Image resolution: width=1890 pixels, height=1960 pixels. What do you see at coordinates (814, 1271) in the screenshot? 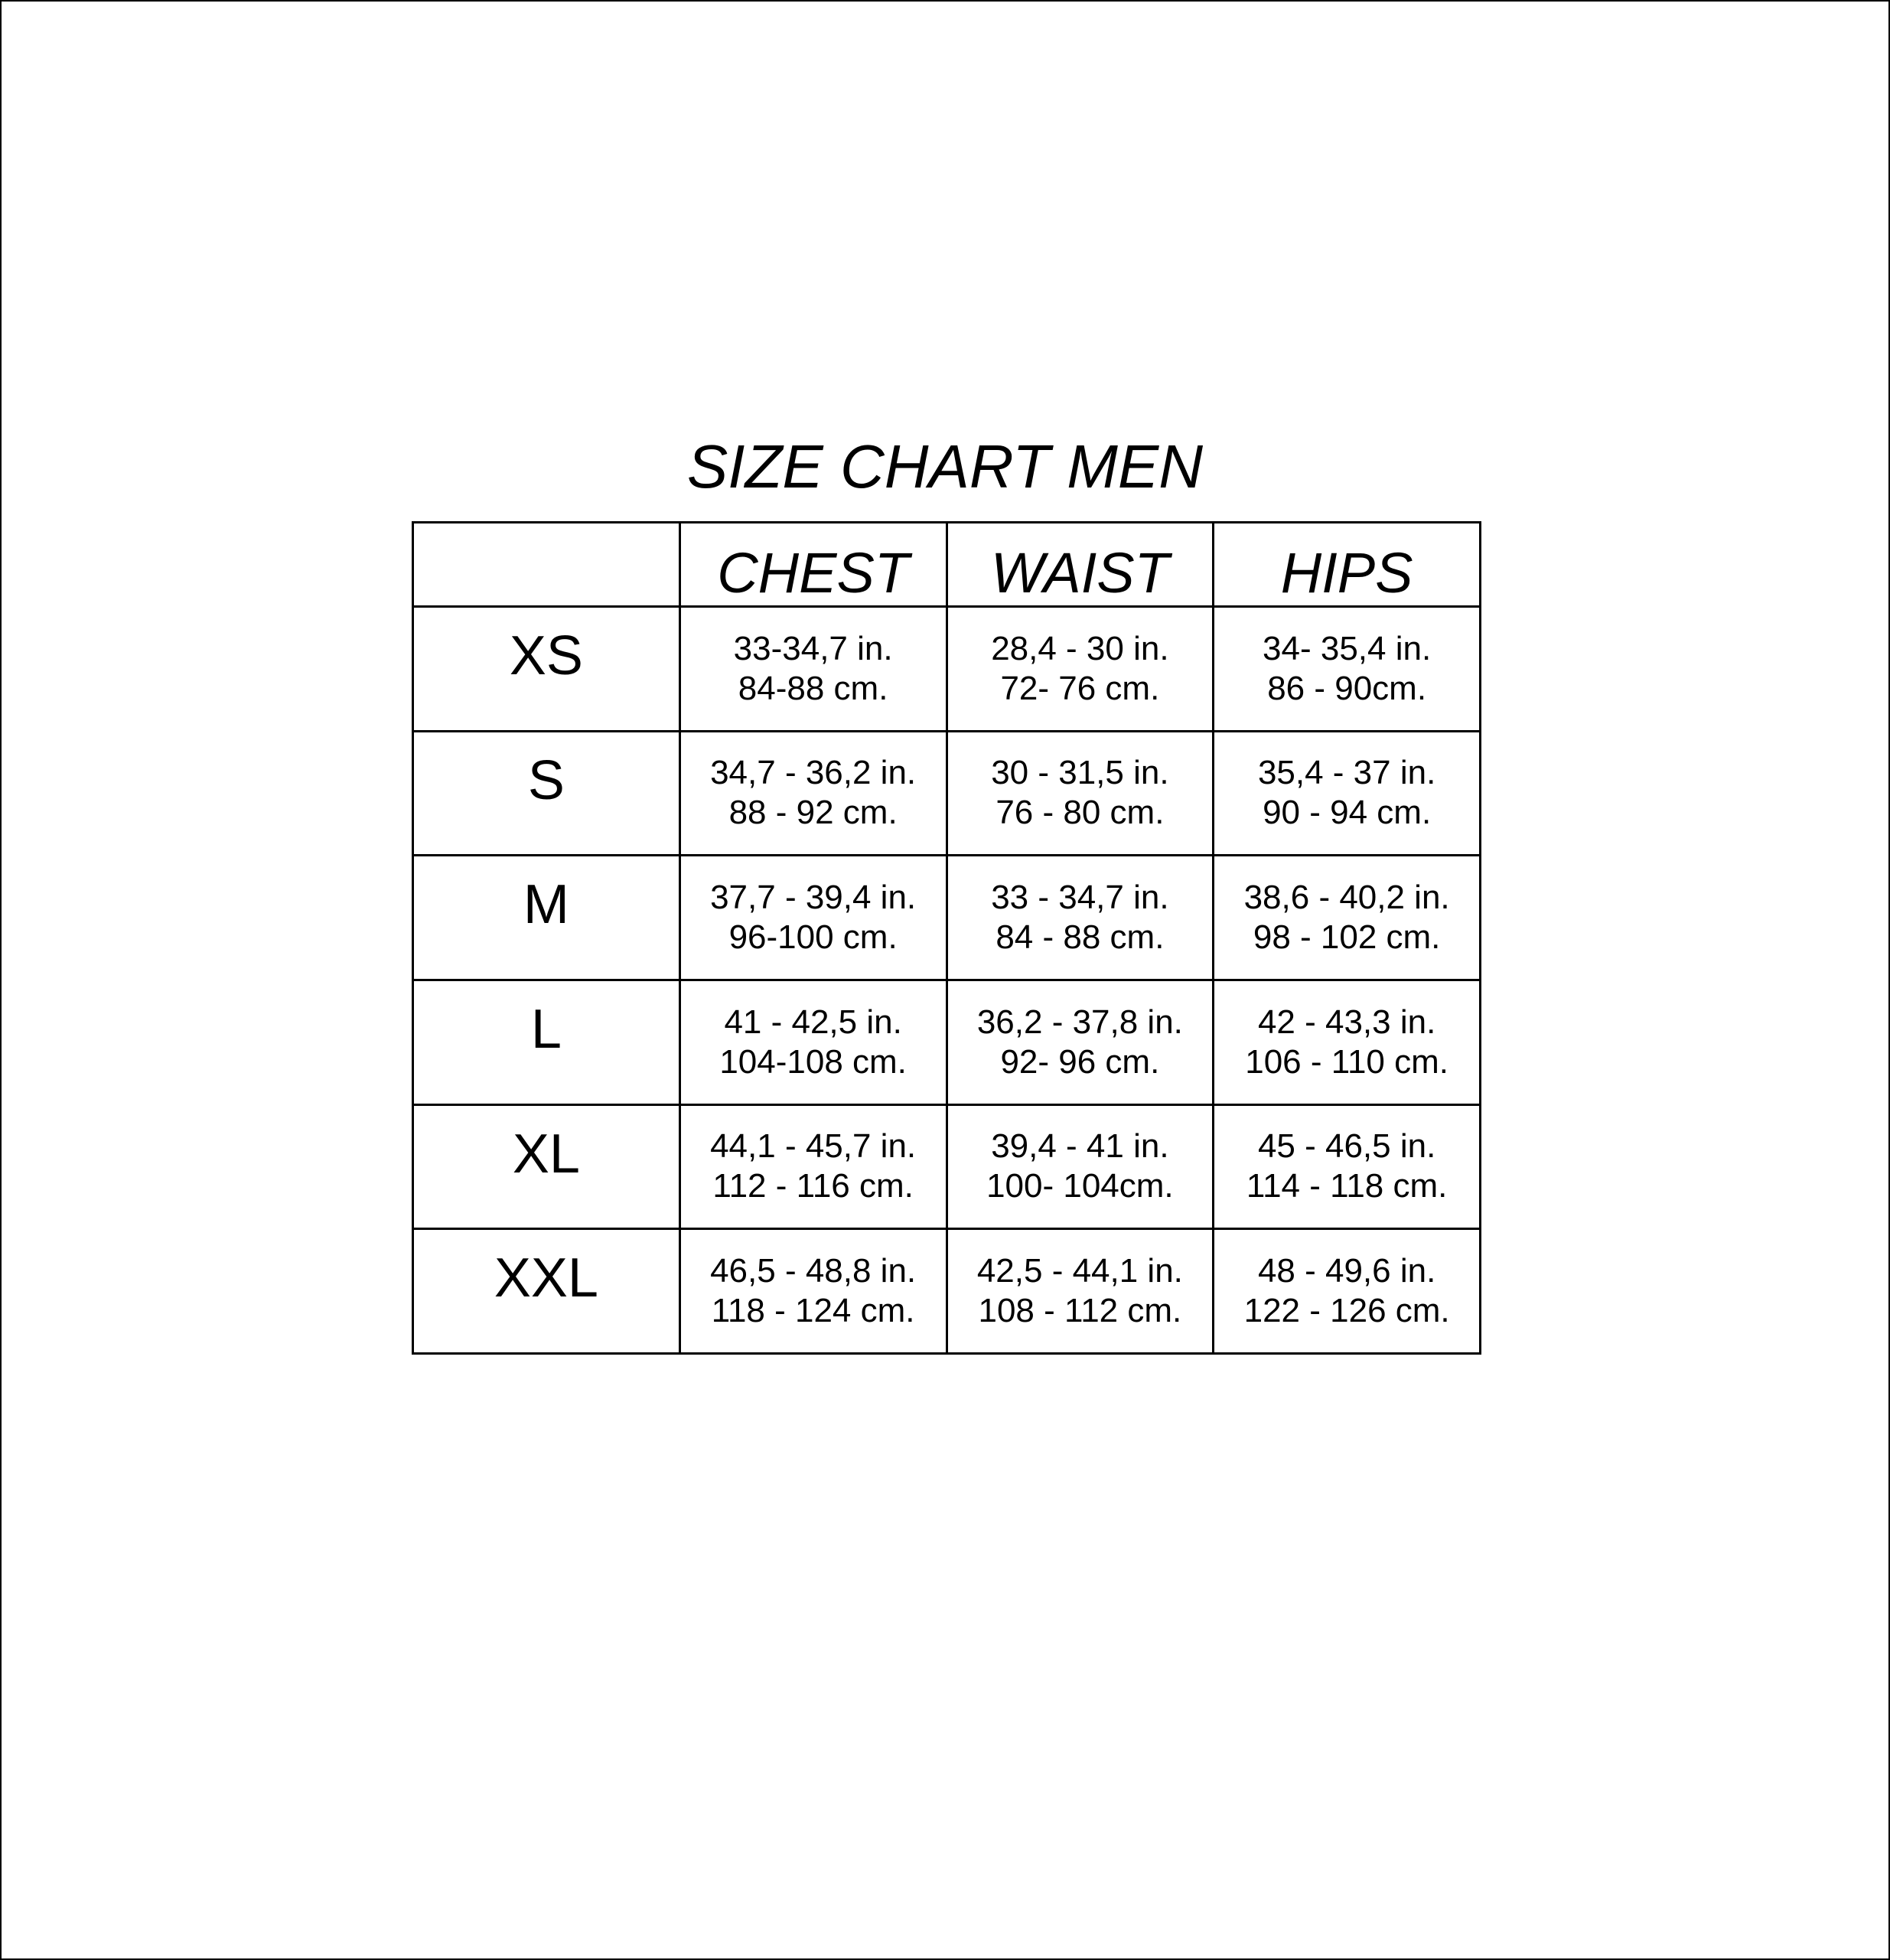
I see `chest-inches: 46,5 - 48,8 in.` at bounding box center [814, 1271].